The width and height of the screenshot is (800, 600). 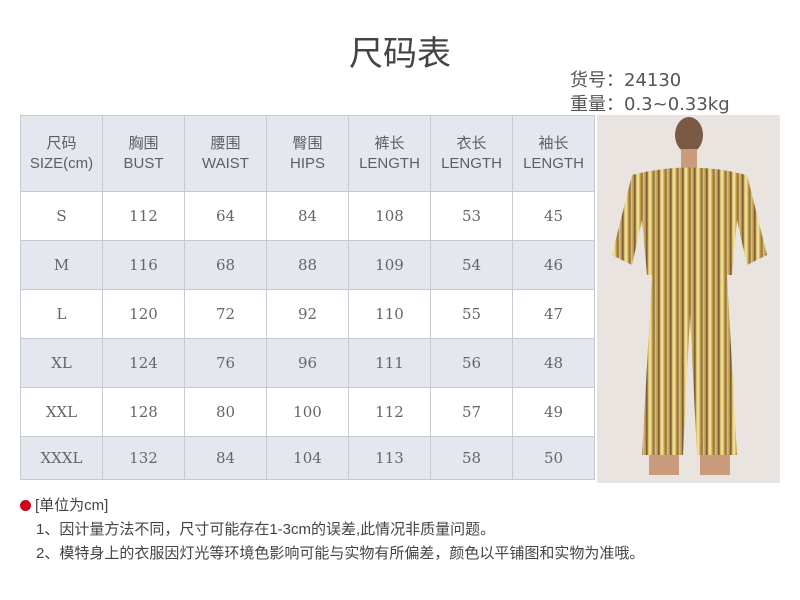 What do you see at coordinates (225, 143) in the screenshot?
I see `column-header-text: 腰围` at bounding box center [225, 143].